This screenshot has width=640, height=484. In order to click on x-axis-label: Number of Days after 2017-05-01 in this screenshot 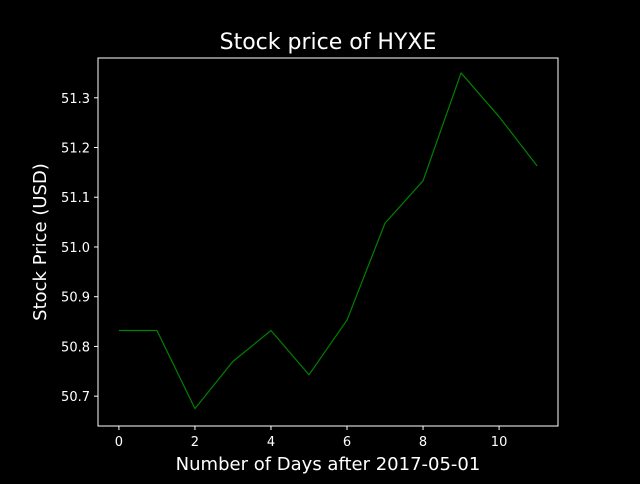, I will do `click(328, 464)`.